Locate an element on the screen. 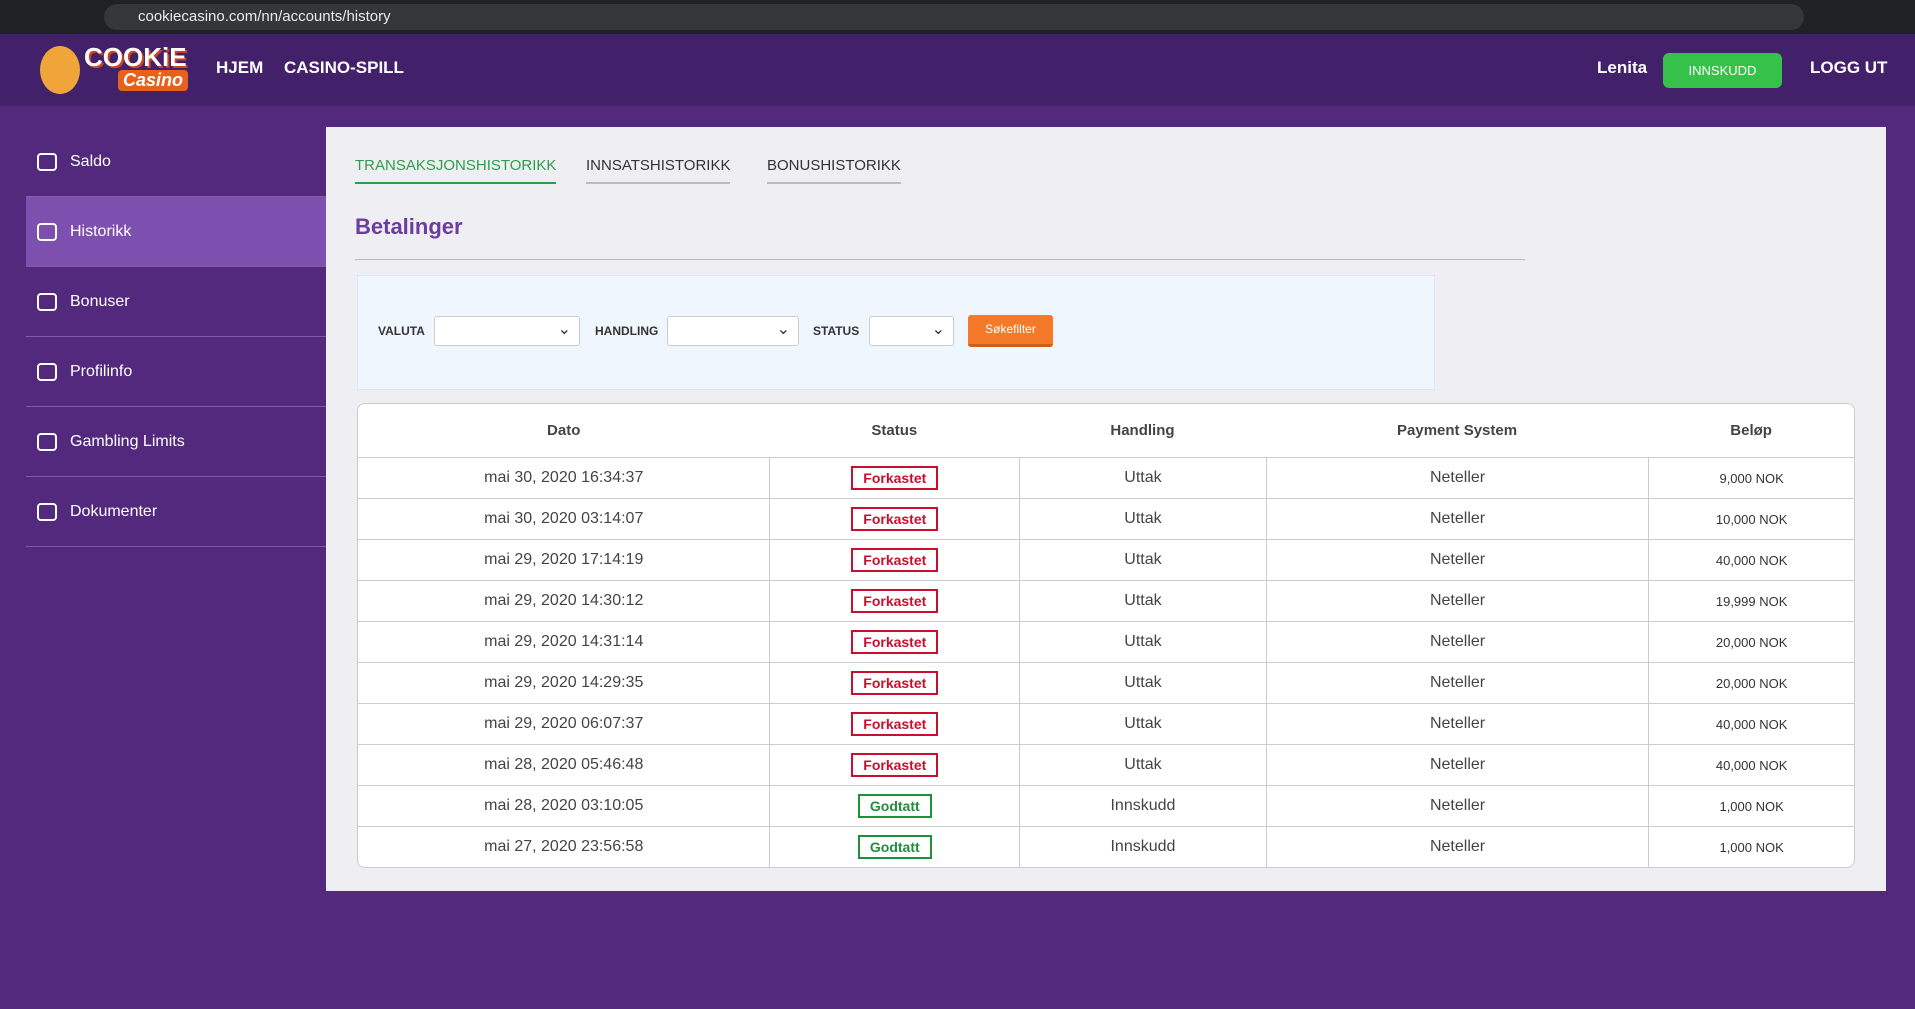 This screenshot has width=1915, height=1009. filter-label: STATUS is located at coordinates (836, 331).